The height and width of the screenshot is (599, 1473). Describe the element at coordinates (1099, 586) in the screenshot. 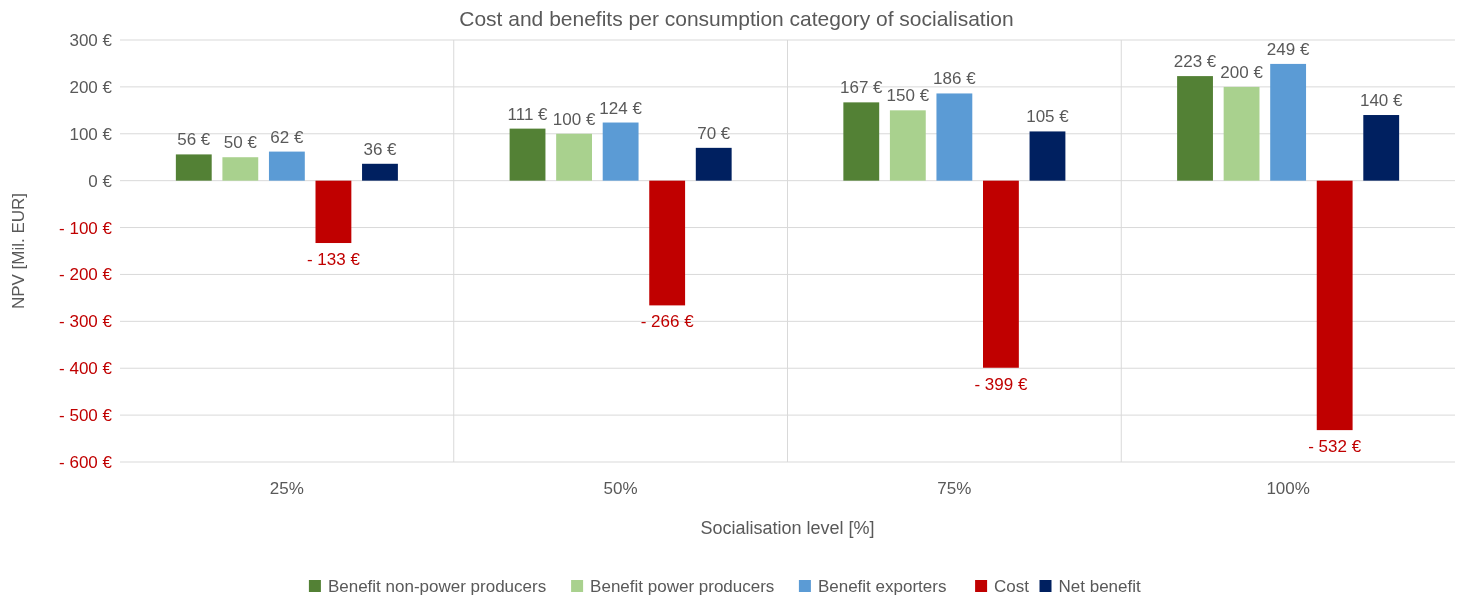

I see `legend-label: Net benefit` at that location.